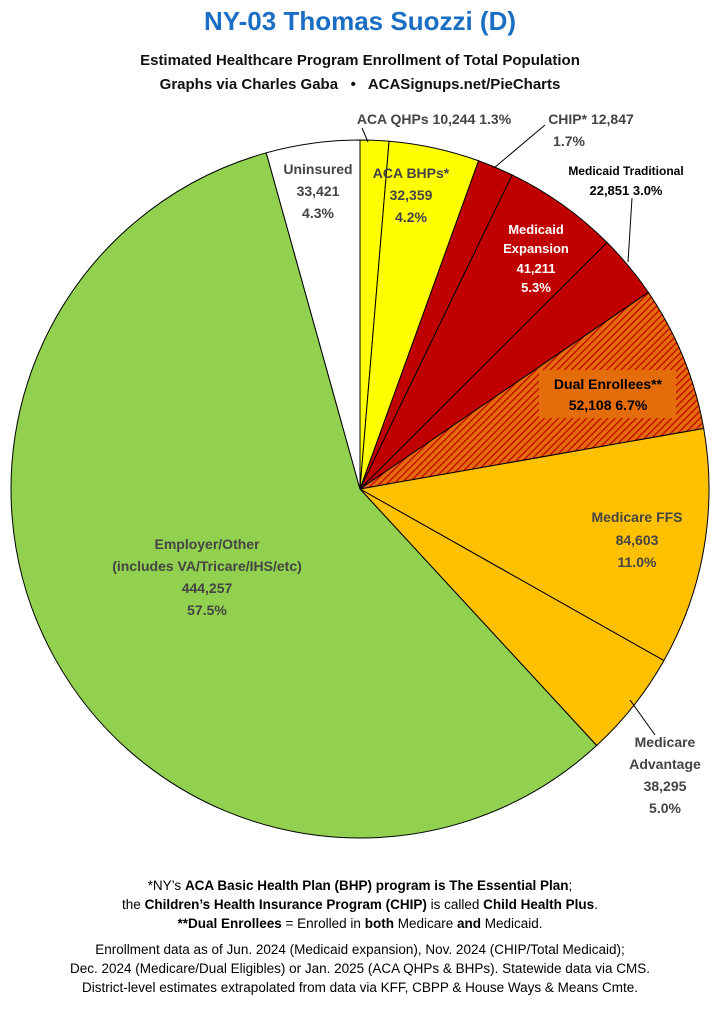  I want to click on label-employer-2: (includes VA/Tricare/IHS/etc), so click(207, 566).